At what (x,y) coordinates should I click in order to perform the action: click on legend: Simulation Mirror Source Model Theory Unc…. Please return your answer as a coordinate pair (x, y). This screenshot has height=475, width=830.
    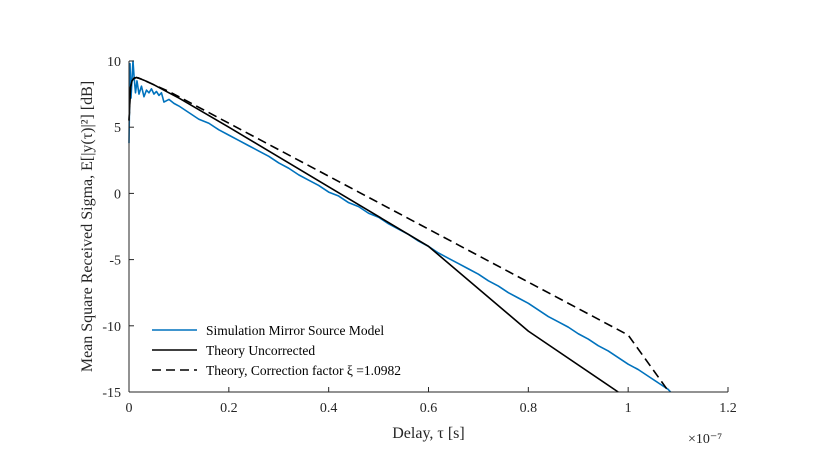
    Looking at the image, I should click on (276, 350).